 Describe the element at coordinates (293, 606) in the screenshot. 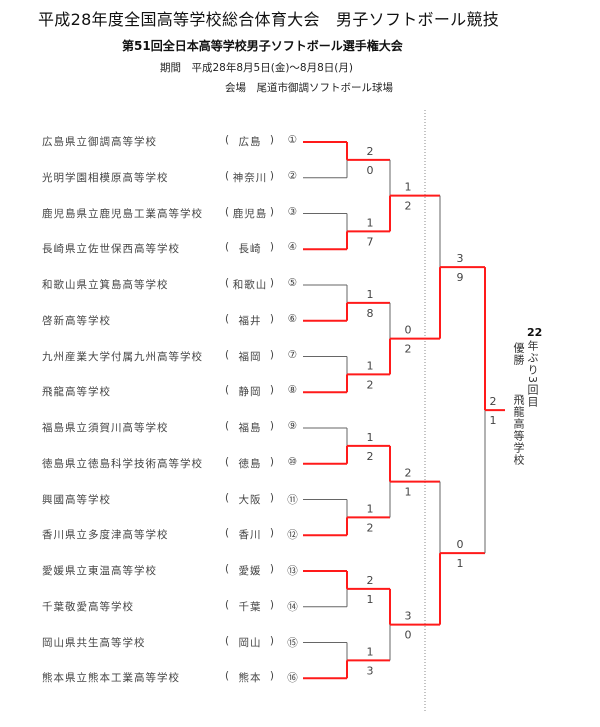

I see `seed-number: ⑭` at that location.